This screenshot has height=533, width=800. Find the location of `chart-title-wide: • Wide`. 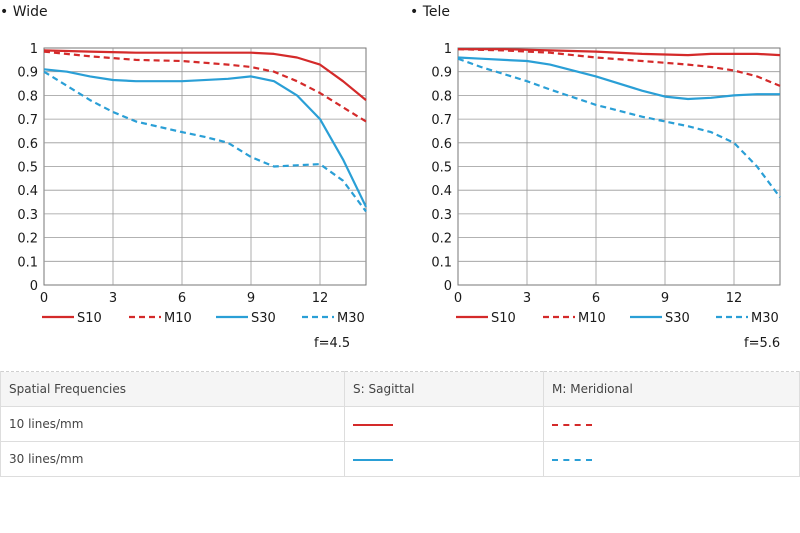

chart-title-wide: • Wide is located at coordinates (24, 12).